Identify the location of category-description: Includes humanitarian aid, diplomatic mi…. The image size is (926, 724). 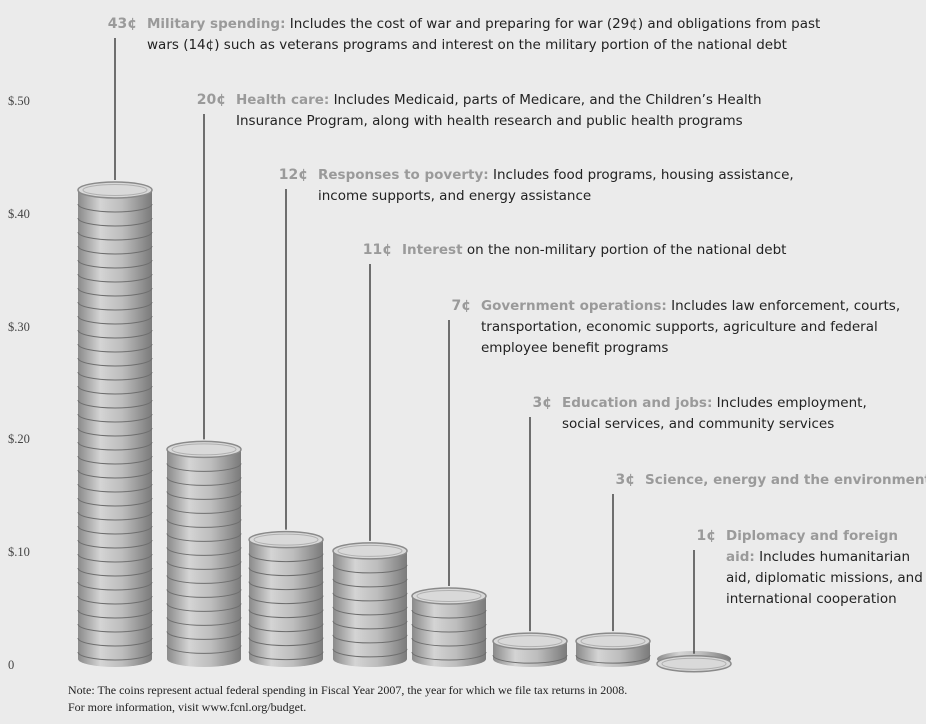
(824, 578).